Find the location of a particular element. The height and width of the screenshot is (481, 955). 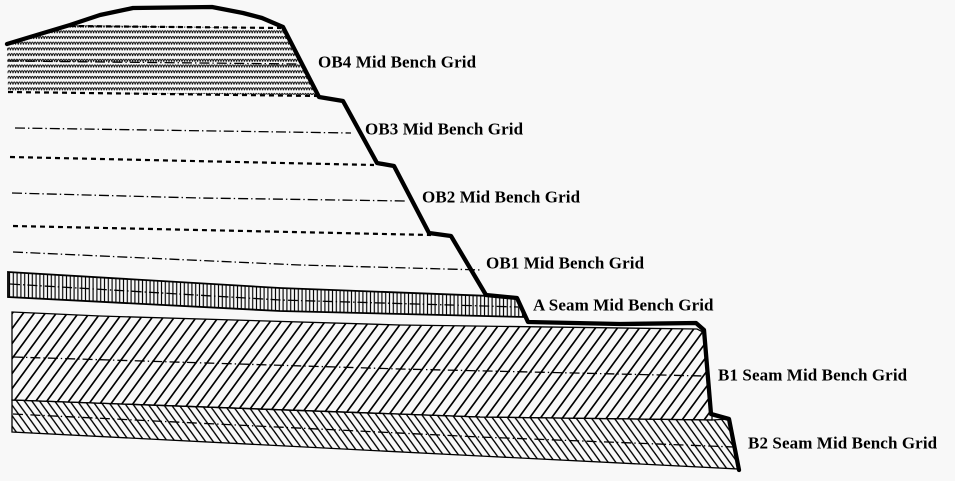

ob4-top-grid-line is located at coordinates (175, 27).